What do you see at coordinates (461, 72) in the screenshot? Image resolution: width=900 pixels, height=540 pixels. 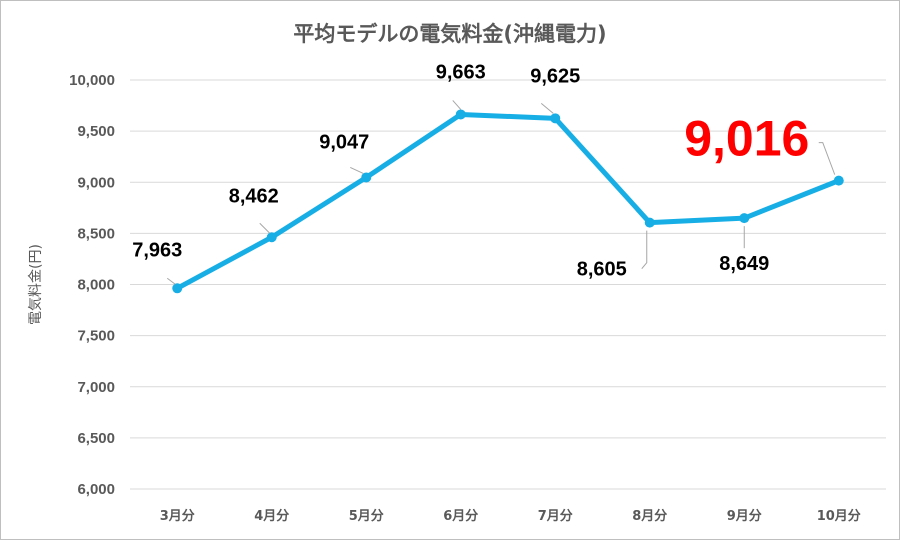 I see `data-label: 9,663` at bounding box center [461, 72].